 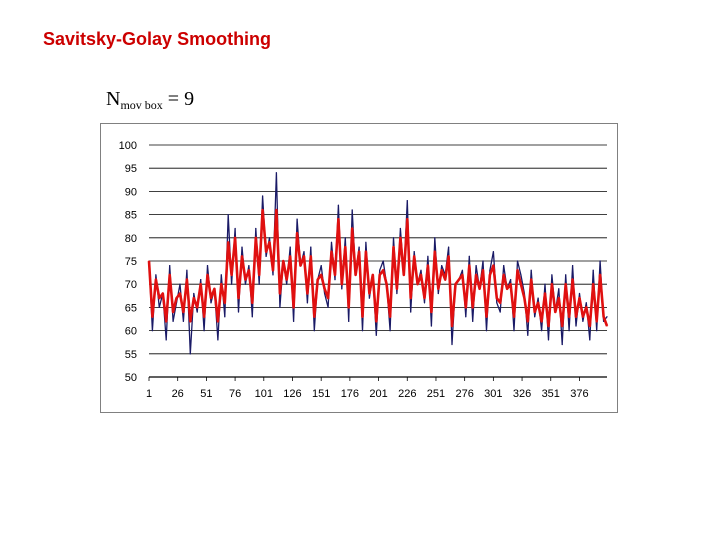 I want to click on x-tick-label: 126, so click(x=292, y=394).